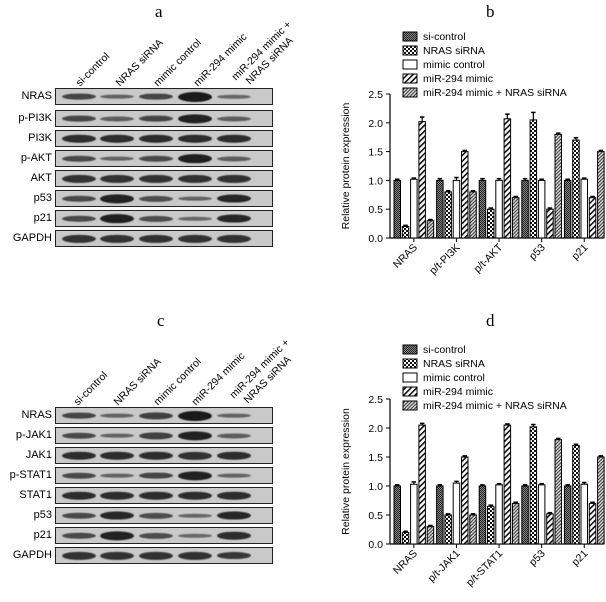 The height and width of the screenshot is (602, 606). What do you see at coordinates (159, 11) in the screenshot?
I see `panel-letter-a: a` at bounding box center [159, 11].